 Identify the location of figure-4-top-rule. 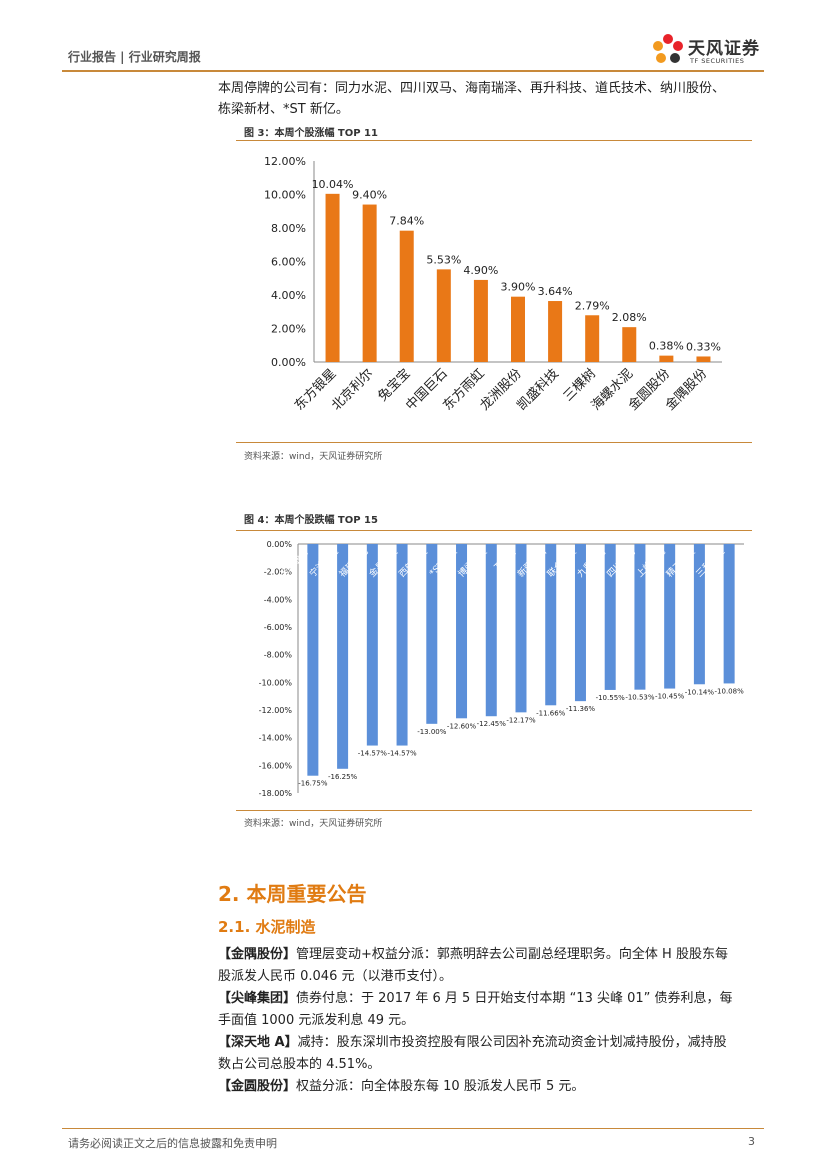
(494, 530).